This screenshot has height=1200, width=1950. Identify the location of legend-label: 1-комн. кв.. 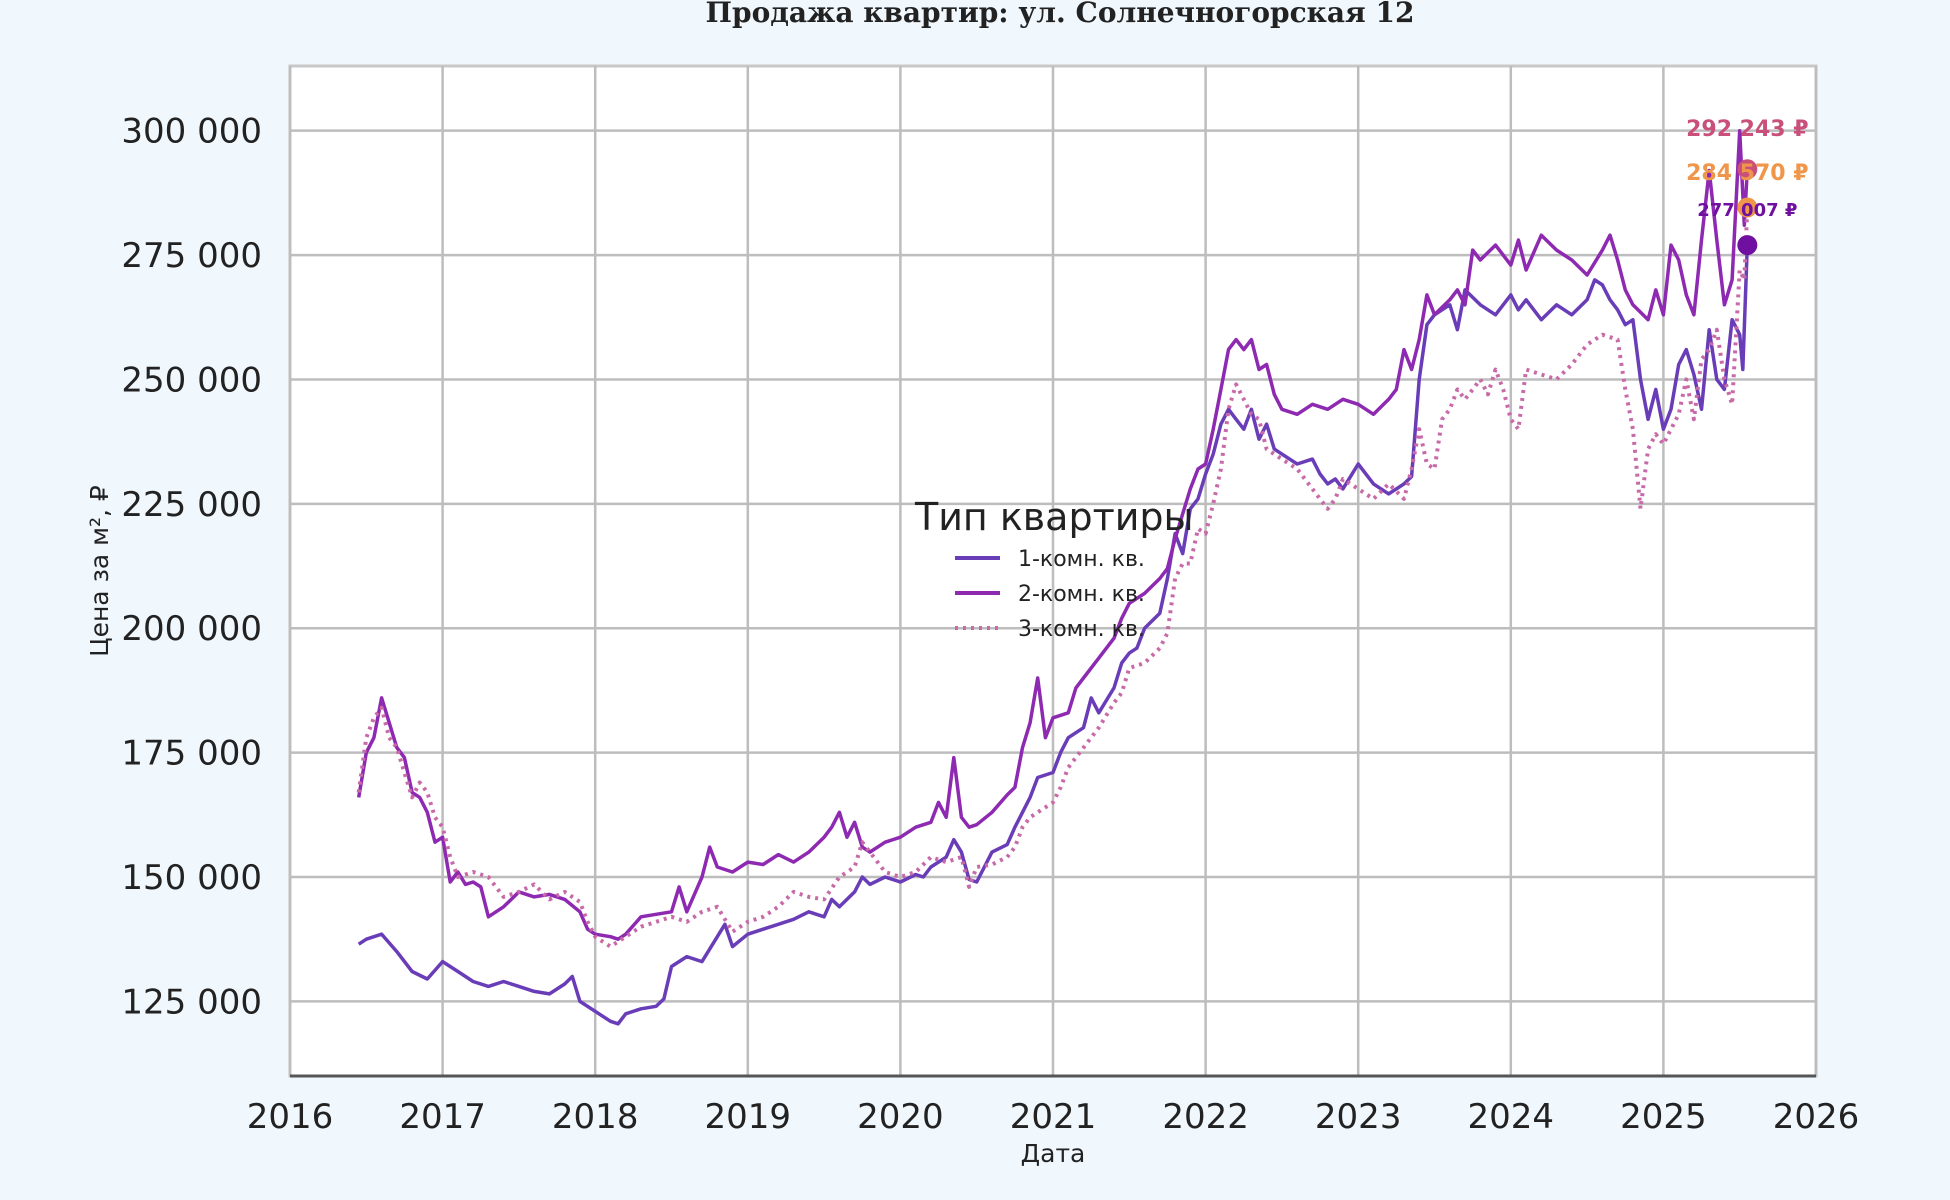
(1081, 559).